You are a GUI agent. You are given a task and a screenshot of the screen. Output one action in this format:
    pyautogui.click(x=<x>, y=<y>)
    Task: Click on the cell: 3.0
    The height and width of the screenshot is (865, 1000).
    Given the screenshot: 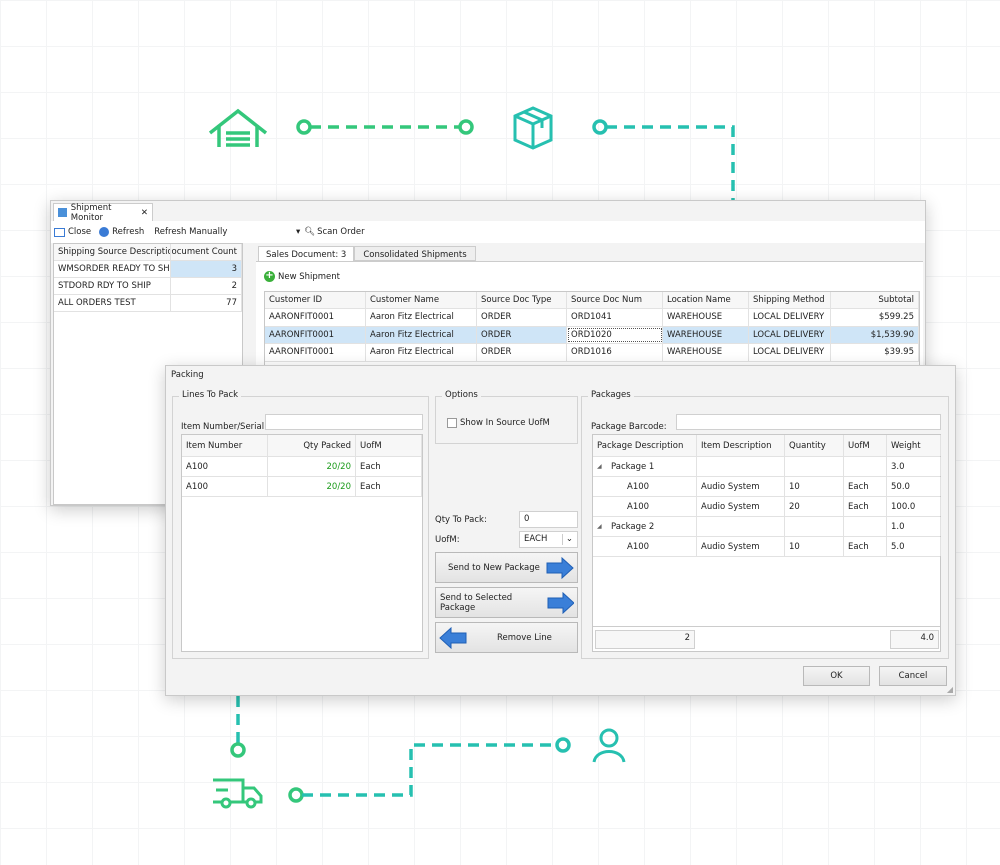 What is the action you would take?
    pyautogui.click(x=914, y=466)
    